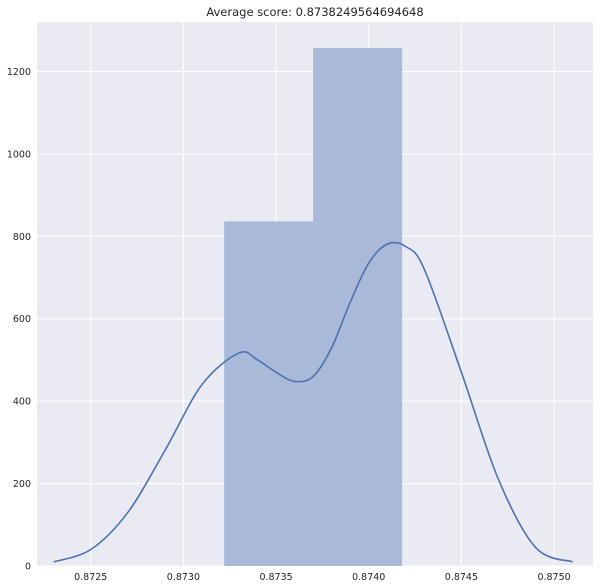  I want to click on y-tick-label: 0, so click(28, 567).